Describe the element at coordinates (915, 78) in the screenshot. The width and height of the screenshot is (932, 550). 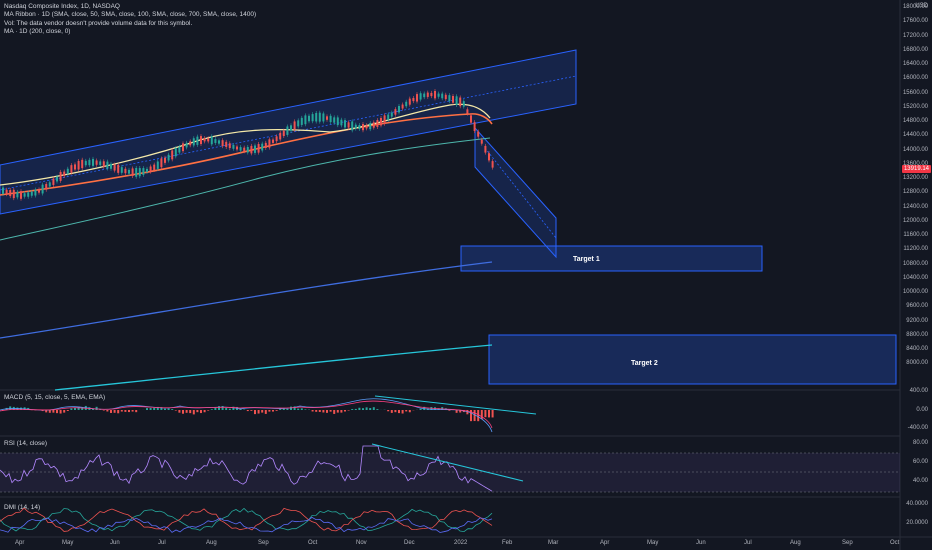
I see `price-axis-label: 16000.00` at that location.